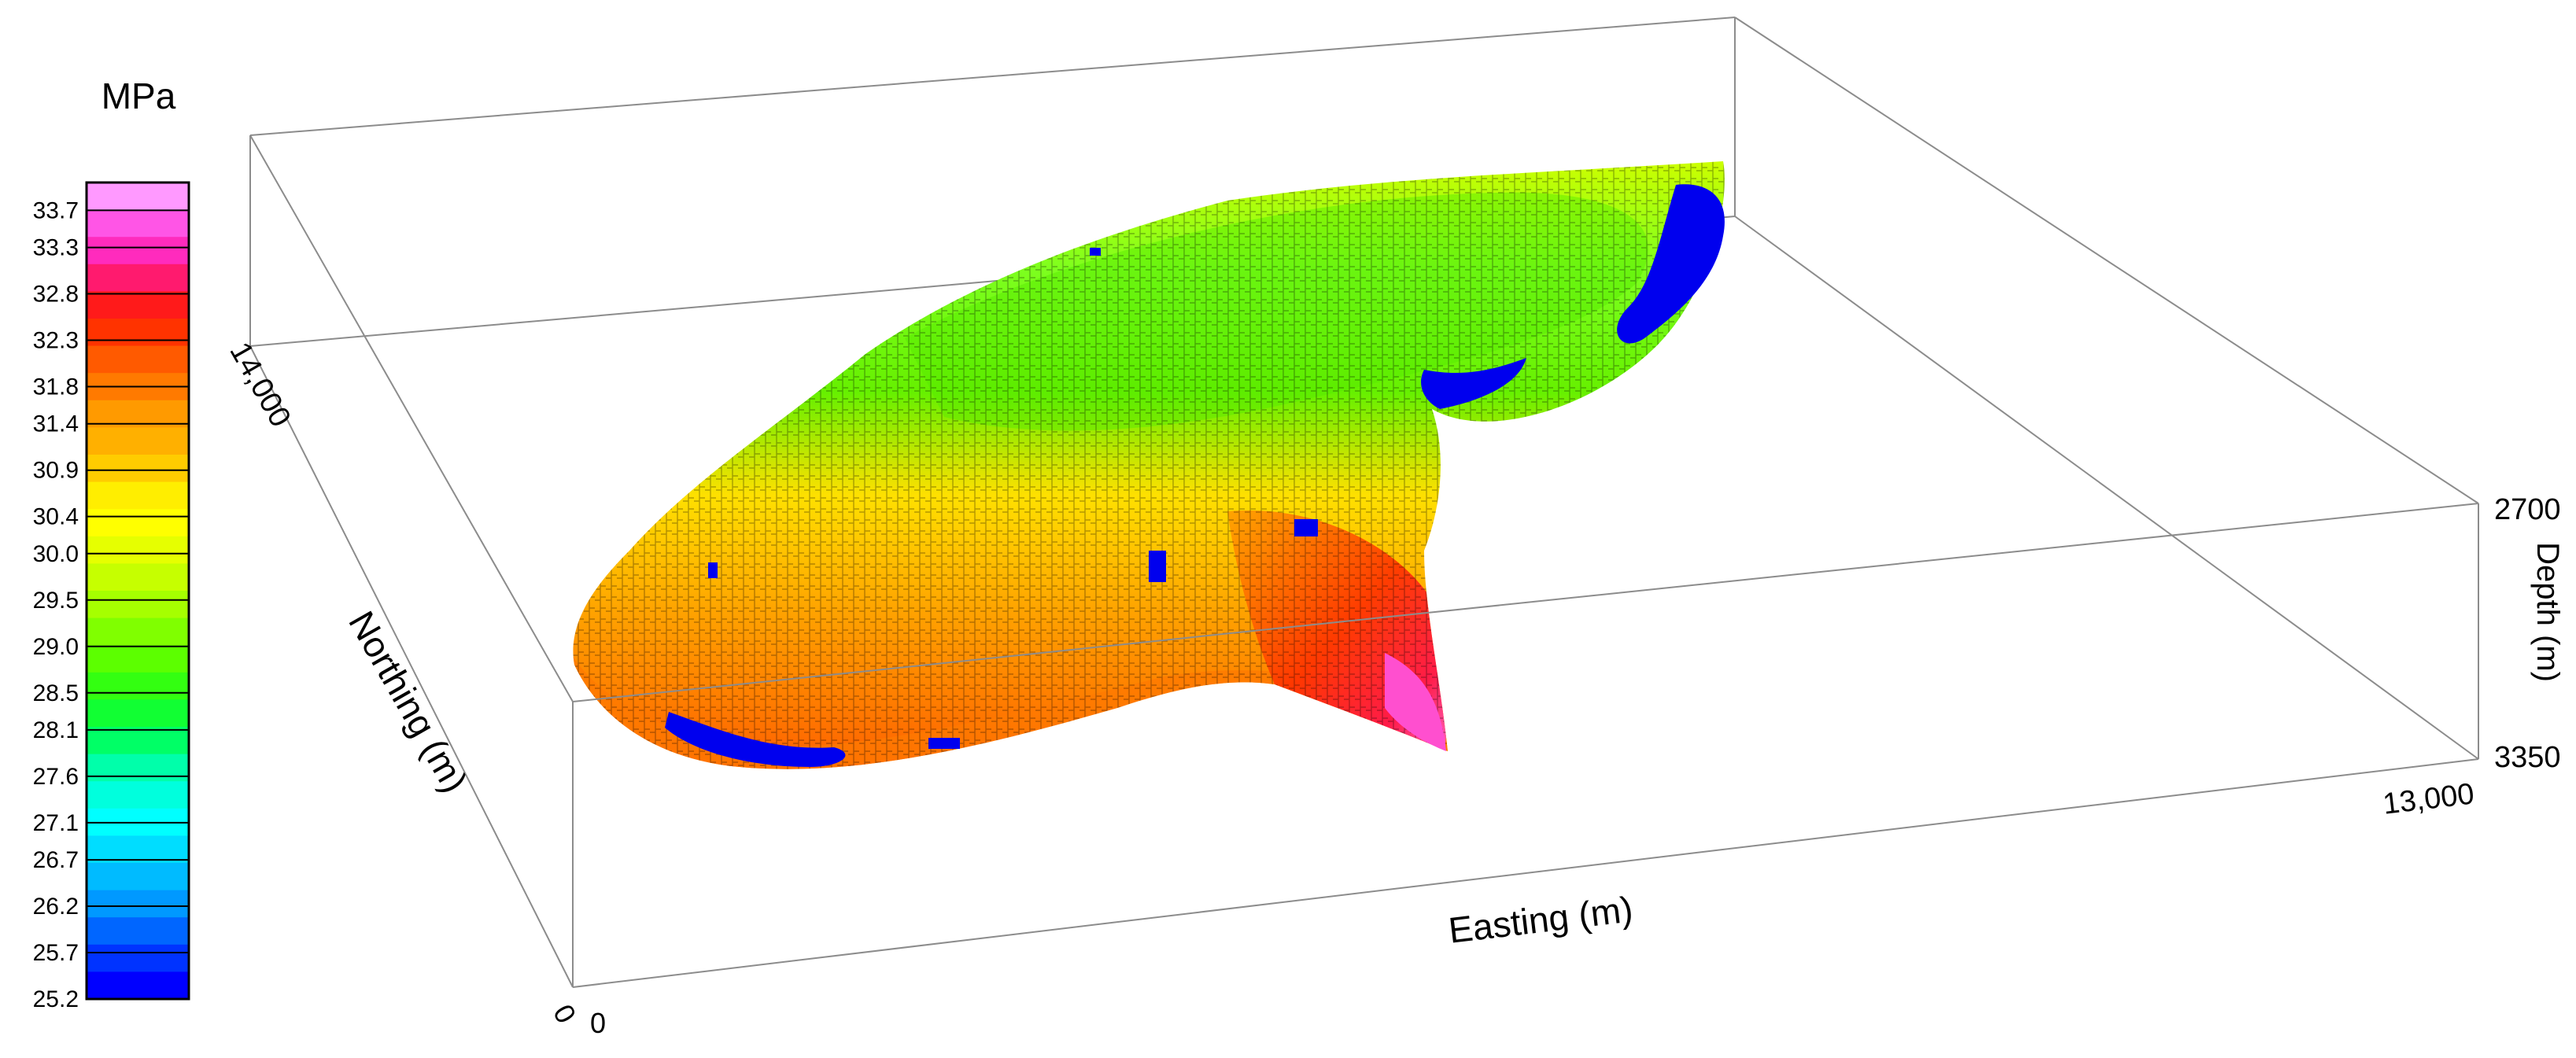  Describe the element at coordinates (1541, 919) in the screenshot. I see `easting-axis-label: Easting (m)` at that location.